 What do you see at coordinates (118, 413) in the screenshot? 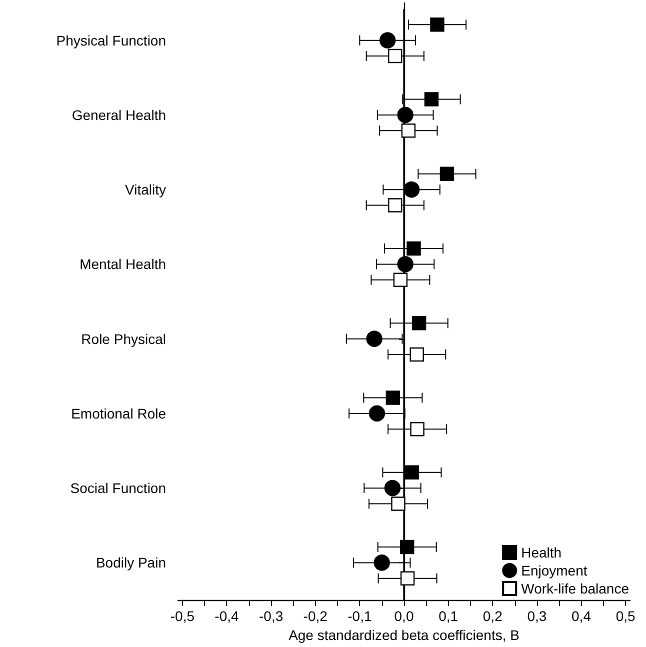
I see `y-tick-label: Emotional Role` at bounding box center [118, 413].